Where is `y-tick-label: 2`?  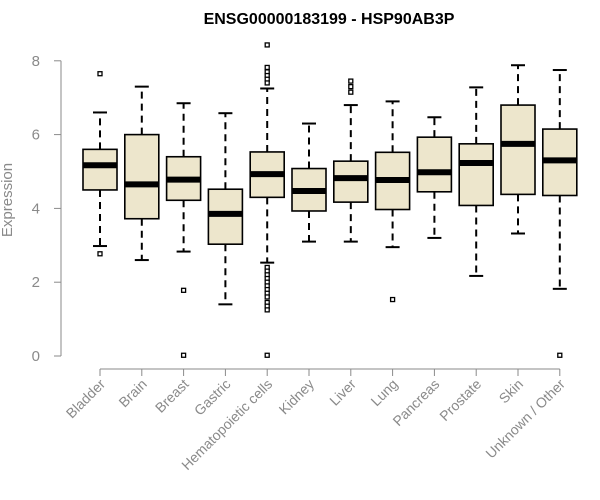
y-tick-label: 2 is located at coordinates (36, 282).